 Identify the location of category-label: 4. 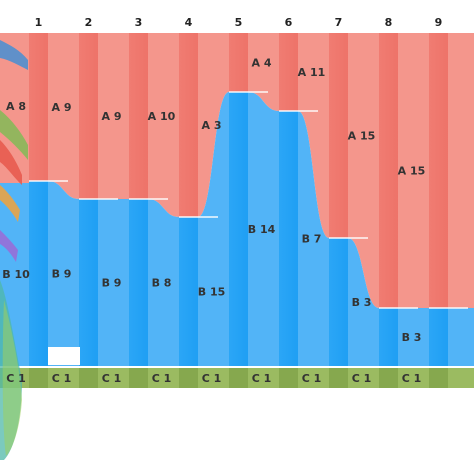
(189, 22).